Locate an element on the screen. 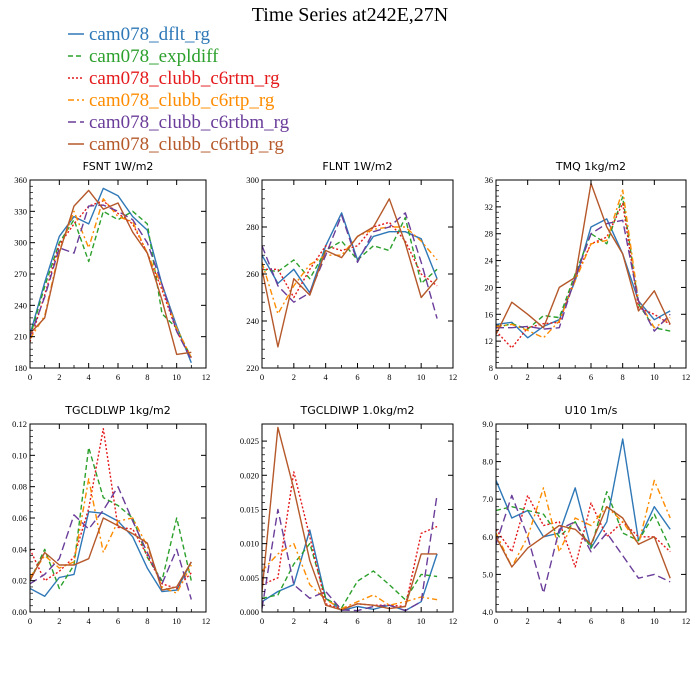 The width and height of the screenshot is (700, 700). y-tick-label: 16 is located at coordinates (489, 314).